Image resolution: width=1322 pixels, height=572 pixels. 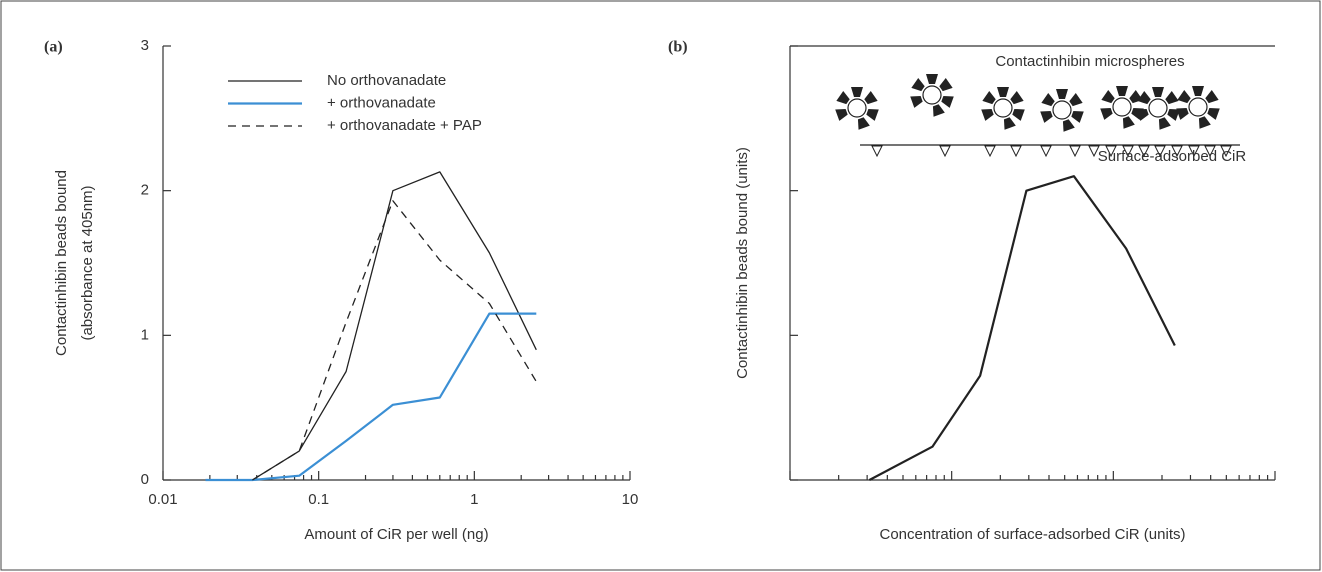 I want to click on legend-label: No orthovanadate, so click(x=386, y=80).